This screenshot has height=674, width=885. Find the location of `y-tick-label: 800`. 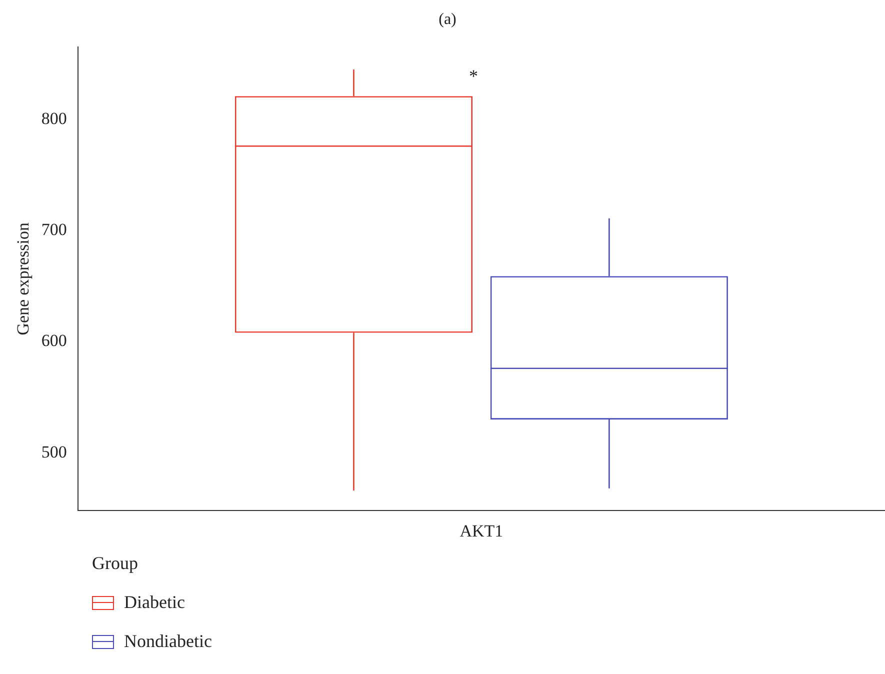

y-tick-label: 800 is located at coordinates (54, 118).